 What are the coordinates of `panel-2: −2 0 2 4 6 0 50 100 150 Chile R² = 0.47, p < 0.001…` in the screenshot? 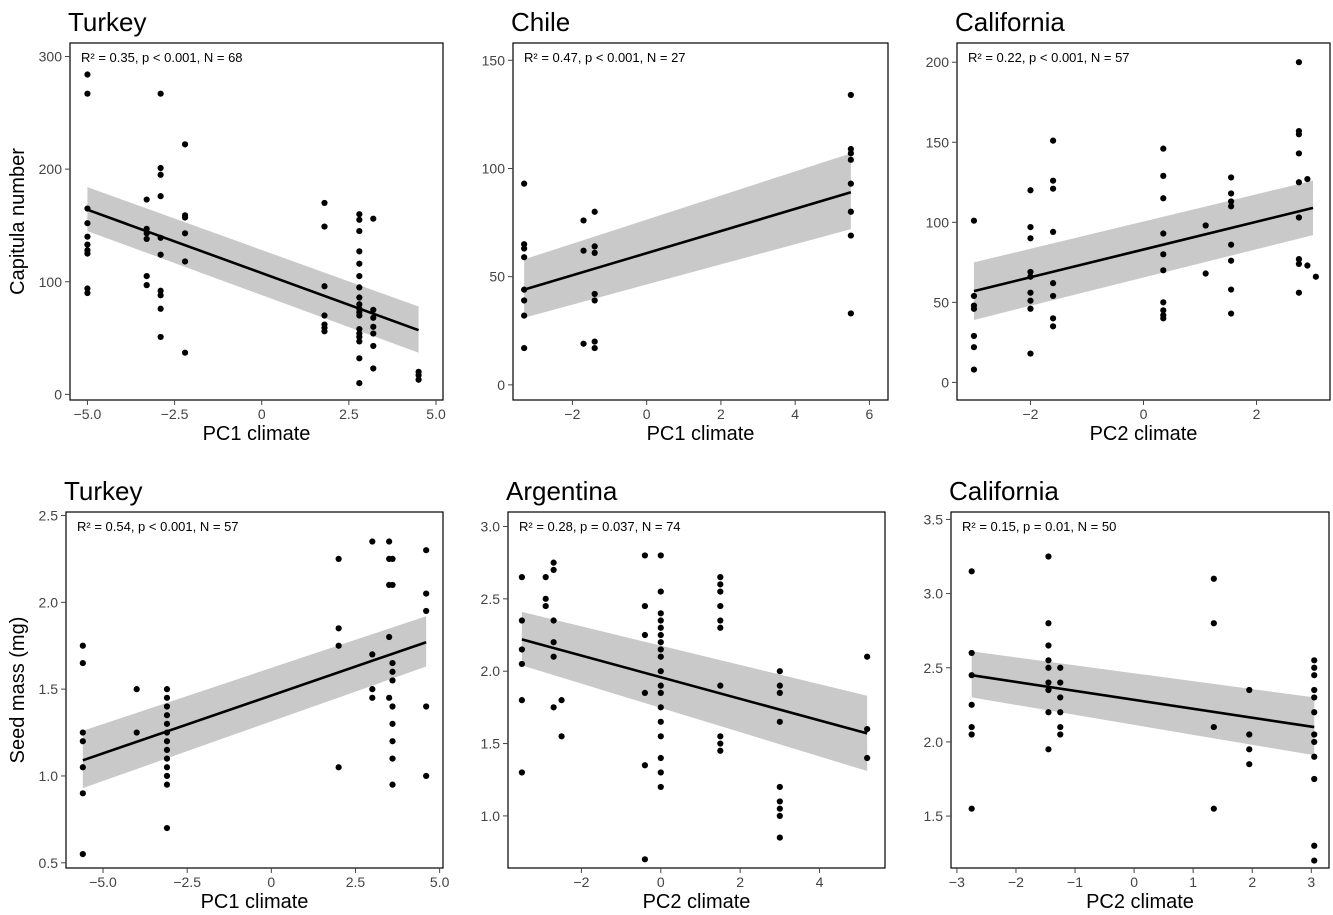 It's located at (685, 226).